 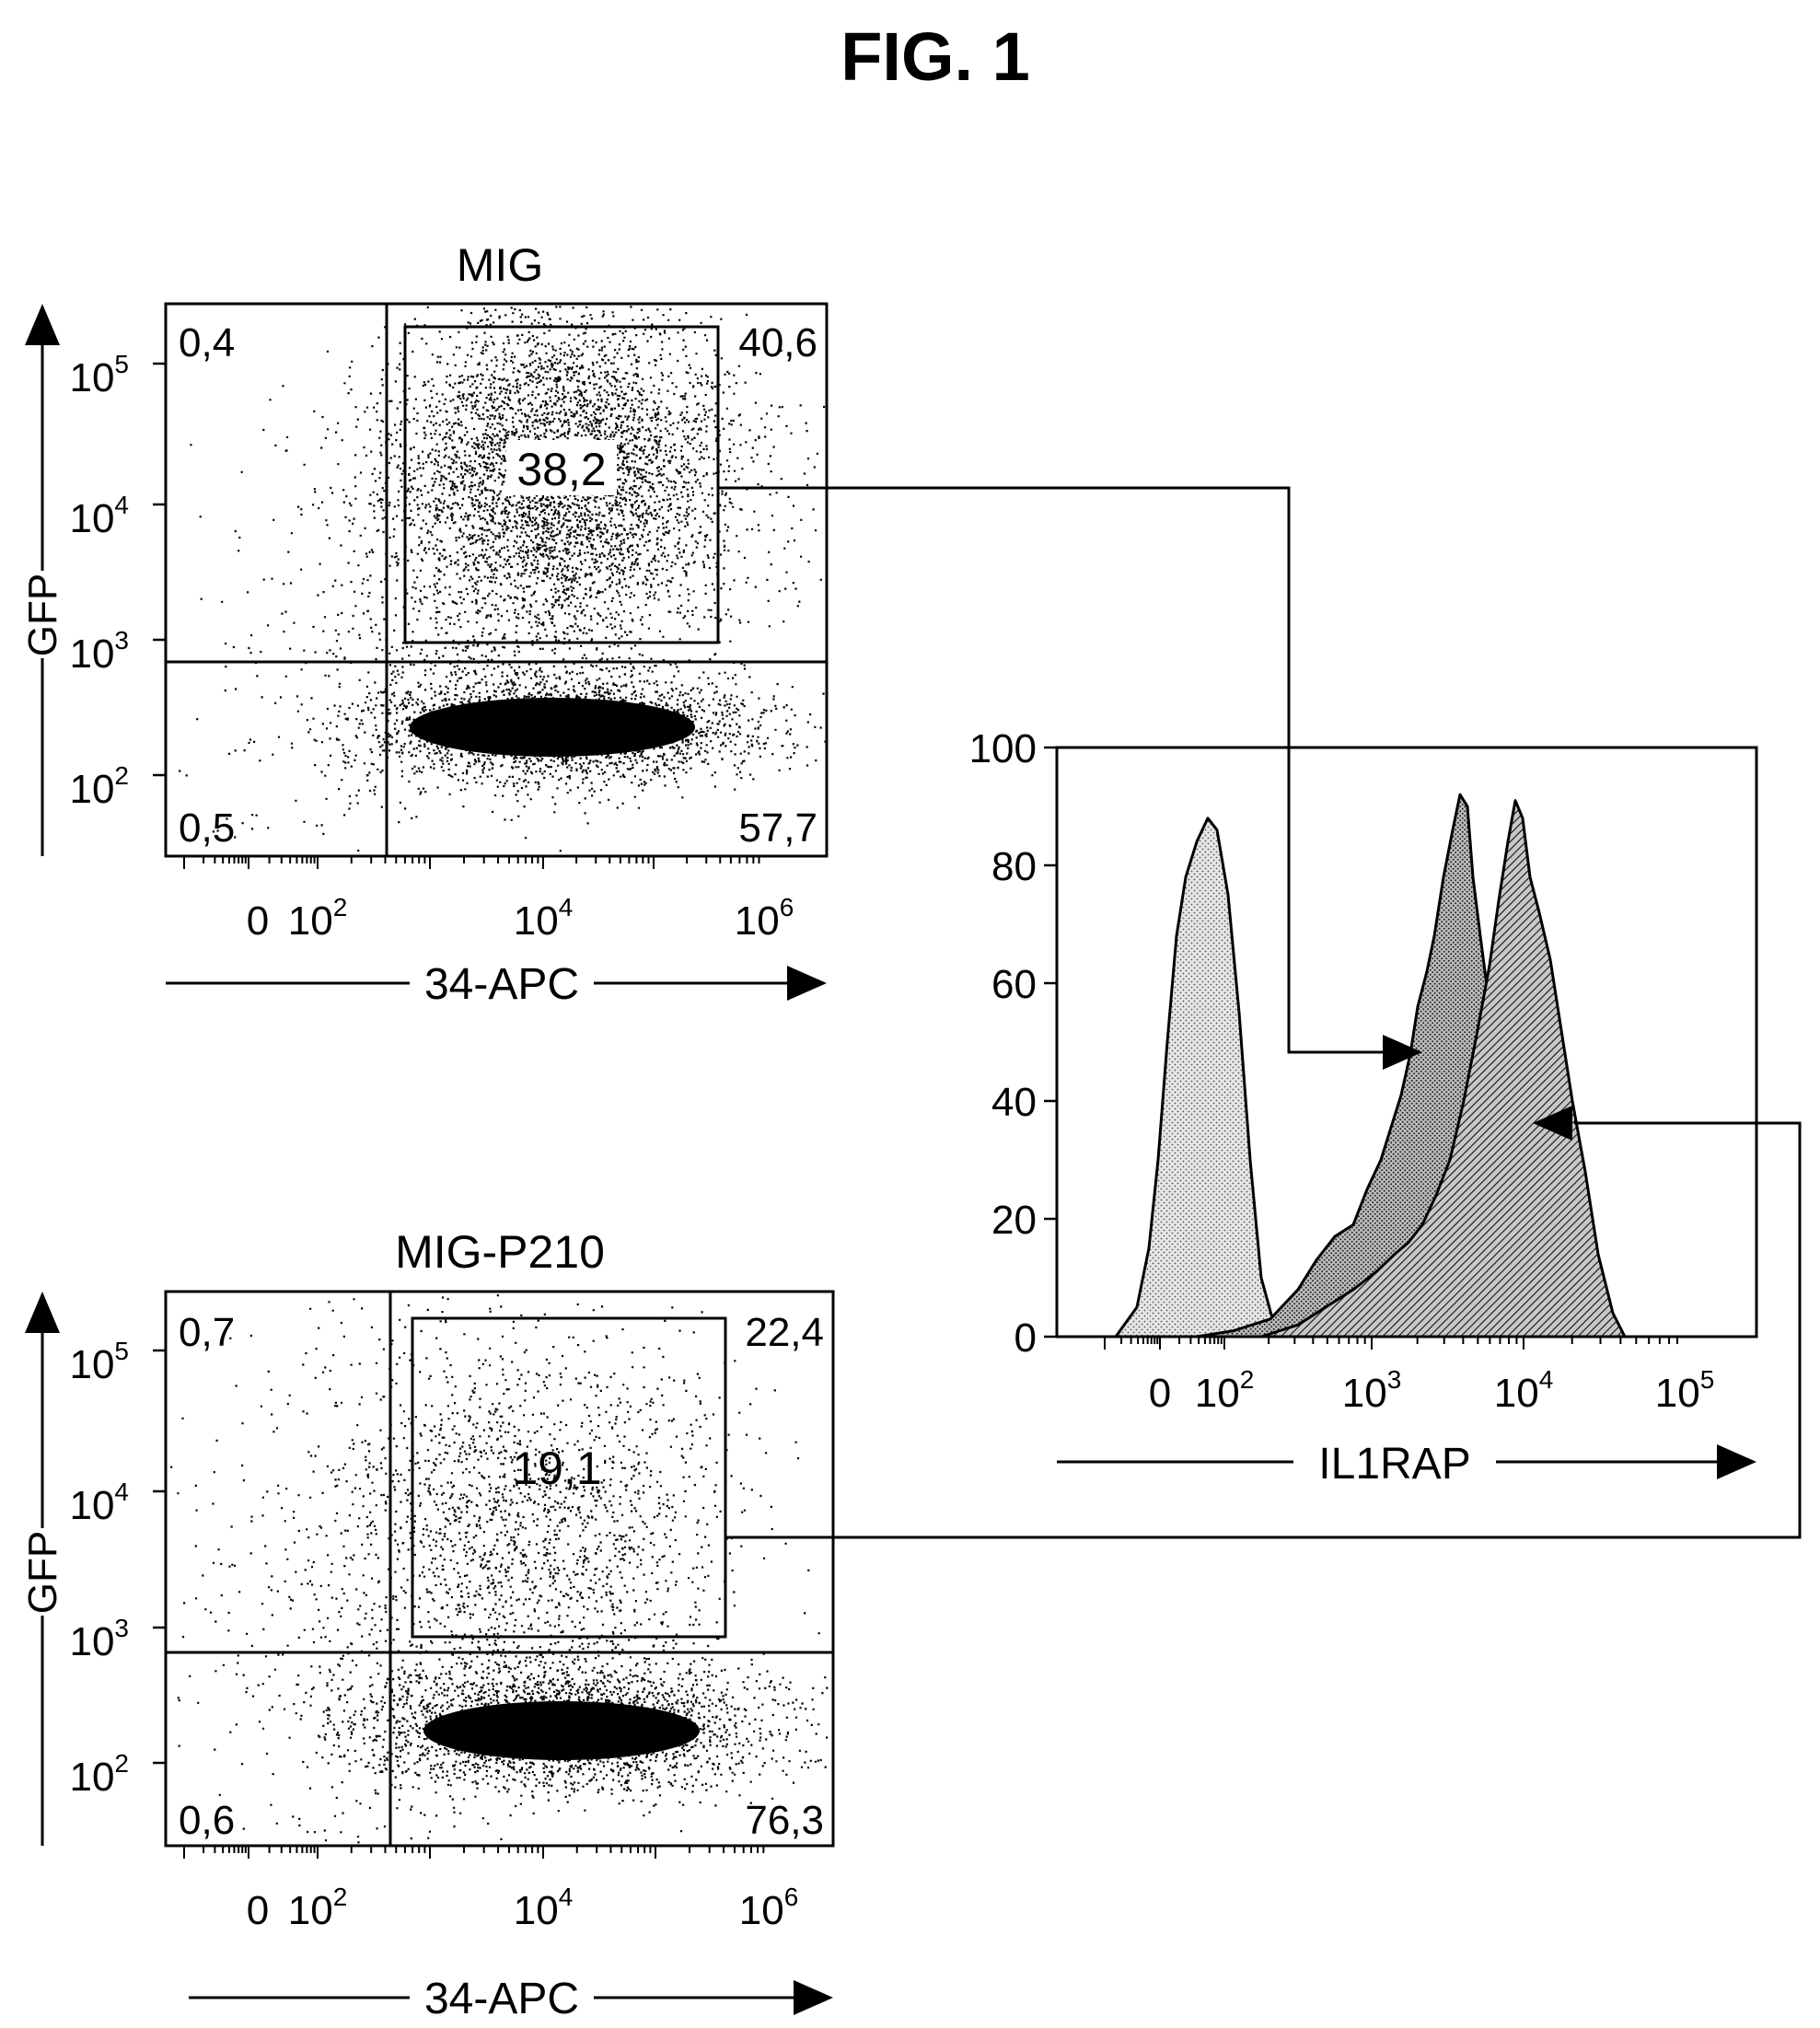 What do you see at coordinates (1014, 867) in the screenshot?
I see `y-tick-label: 80` at bounding box center [1014, 867].